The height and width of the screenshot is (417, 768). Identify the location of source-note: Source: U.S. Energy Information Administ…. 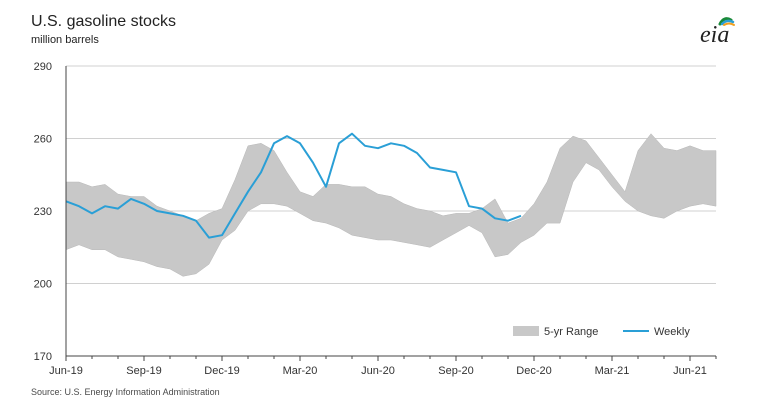
(125, 392).